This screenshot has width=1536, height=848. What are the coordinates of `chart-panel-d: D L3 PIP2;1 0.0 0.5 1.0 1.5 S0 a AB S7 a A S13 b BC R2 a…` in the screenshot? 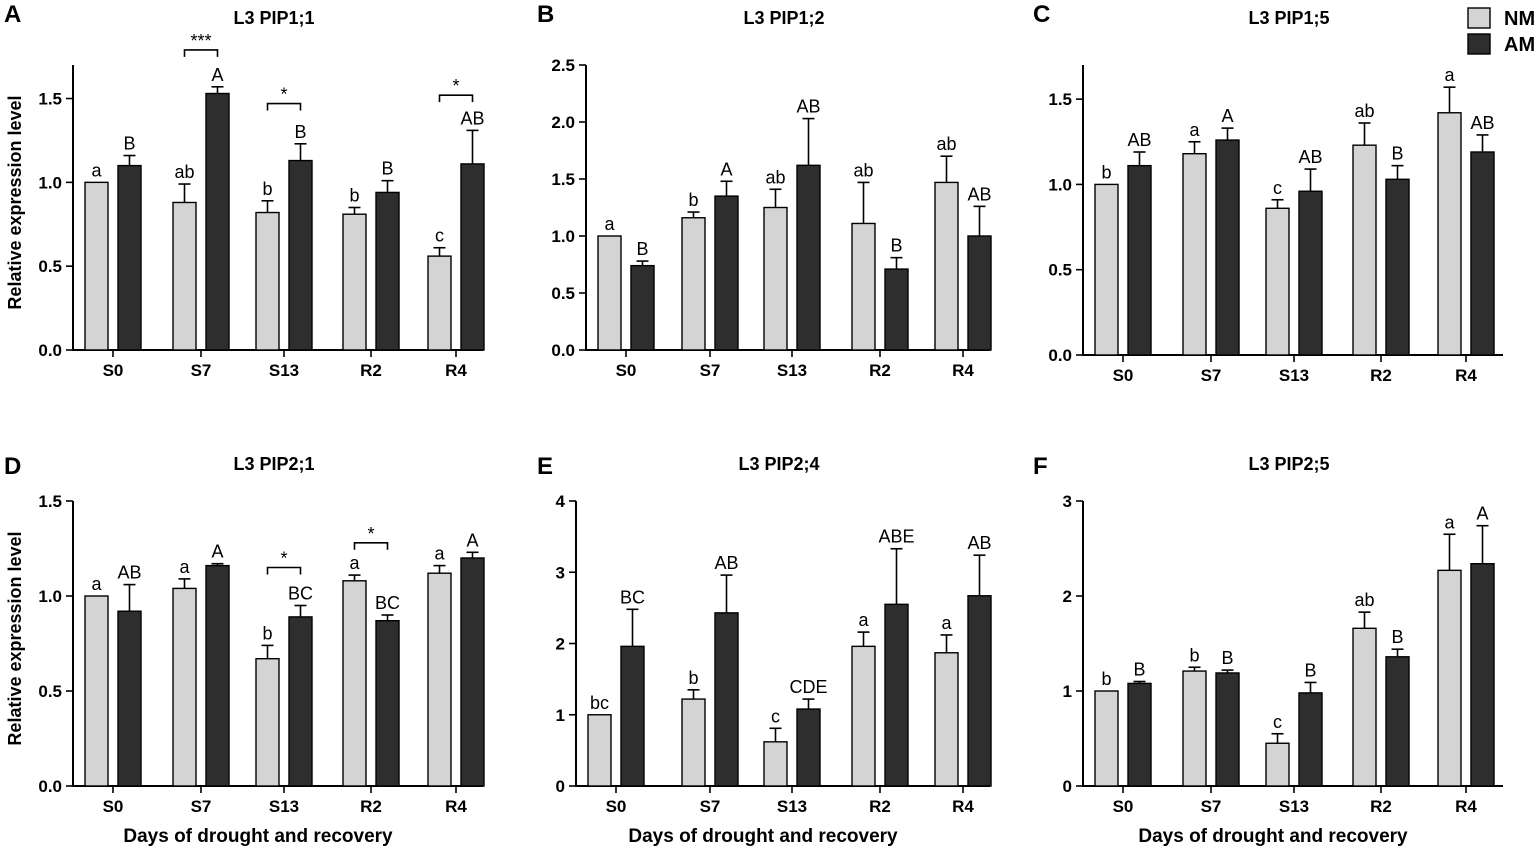 It's located at (244, 650).